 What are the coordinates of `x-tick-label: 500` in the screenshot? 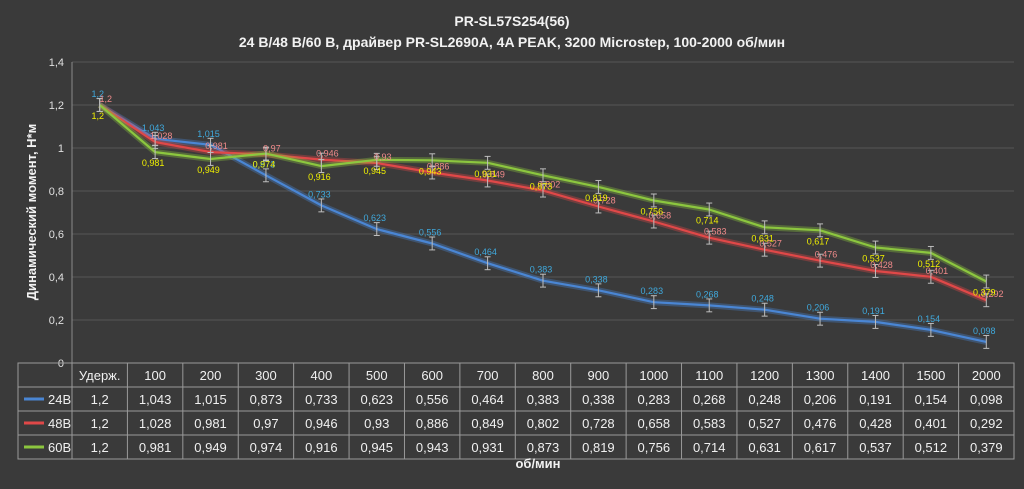 It's located at (377, 375).